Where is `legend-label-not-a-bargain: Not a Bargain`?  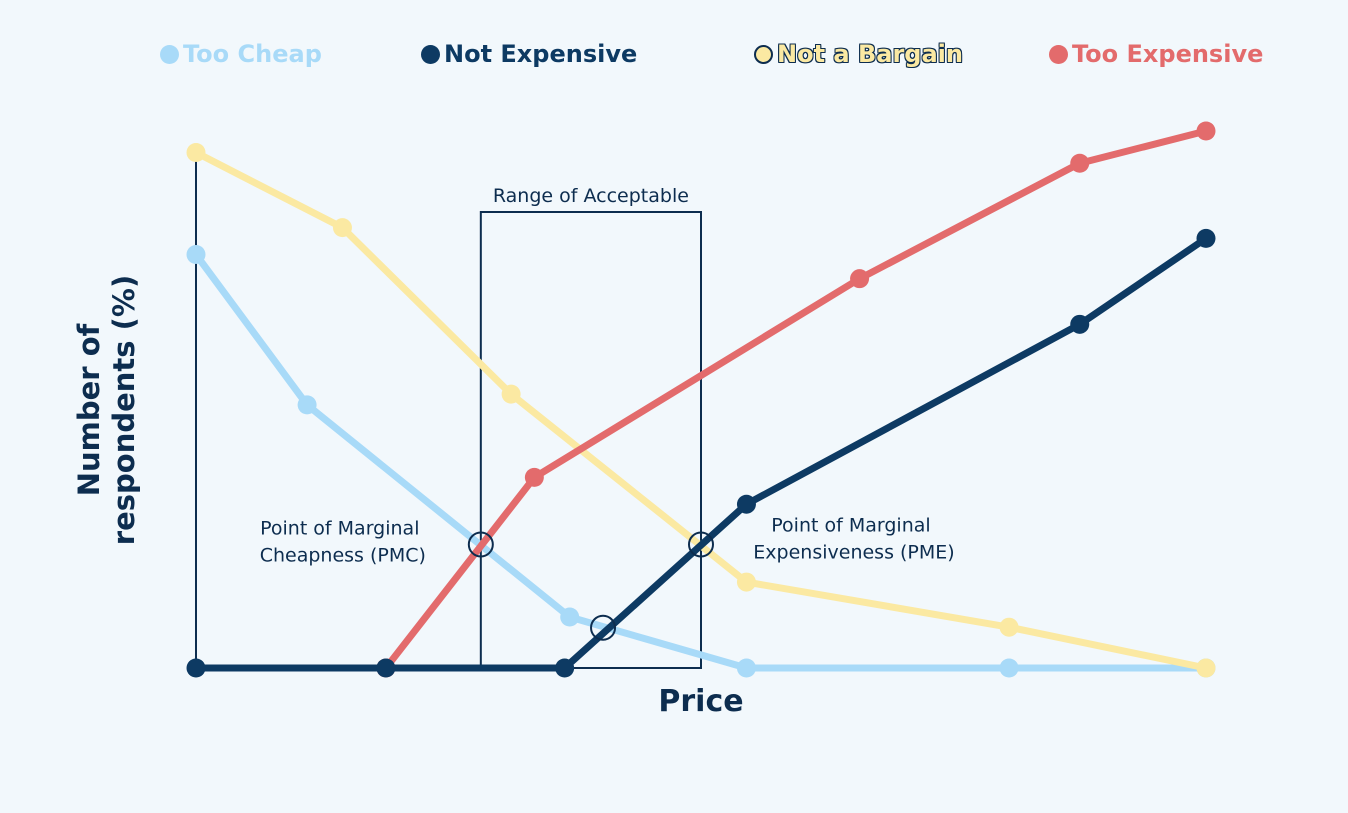
legend-label-not-a-bargain: Not a Bargain is located at coordinates (870, 54).